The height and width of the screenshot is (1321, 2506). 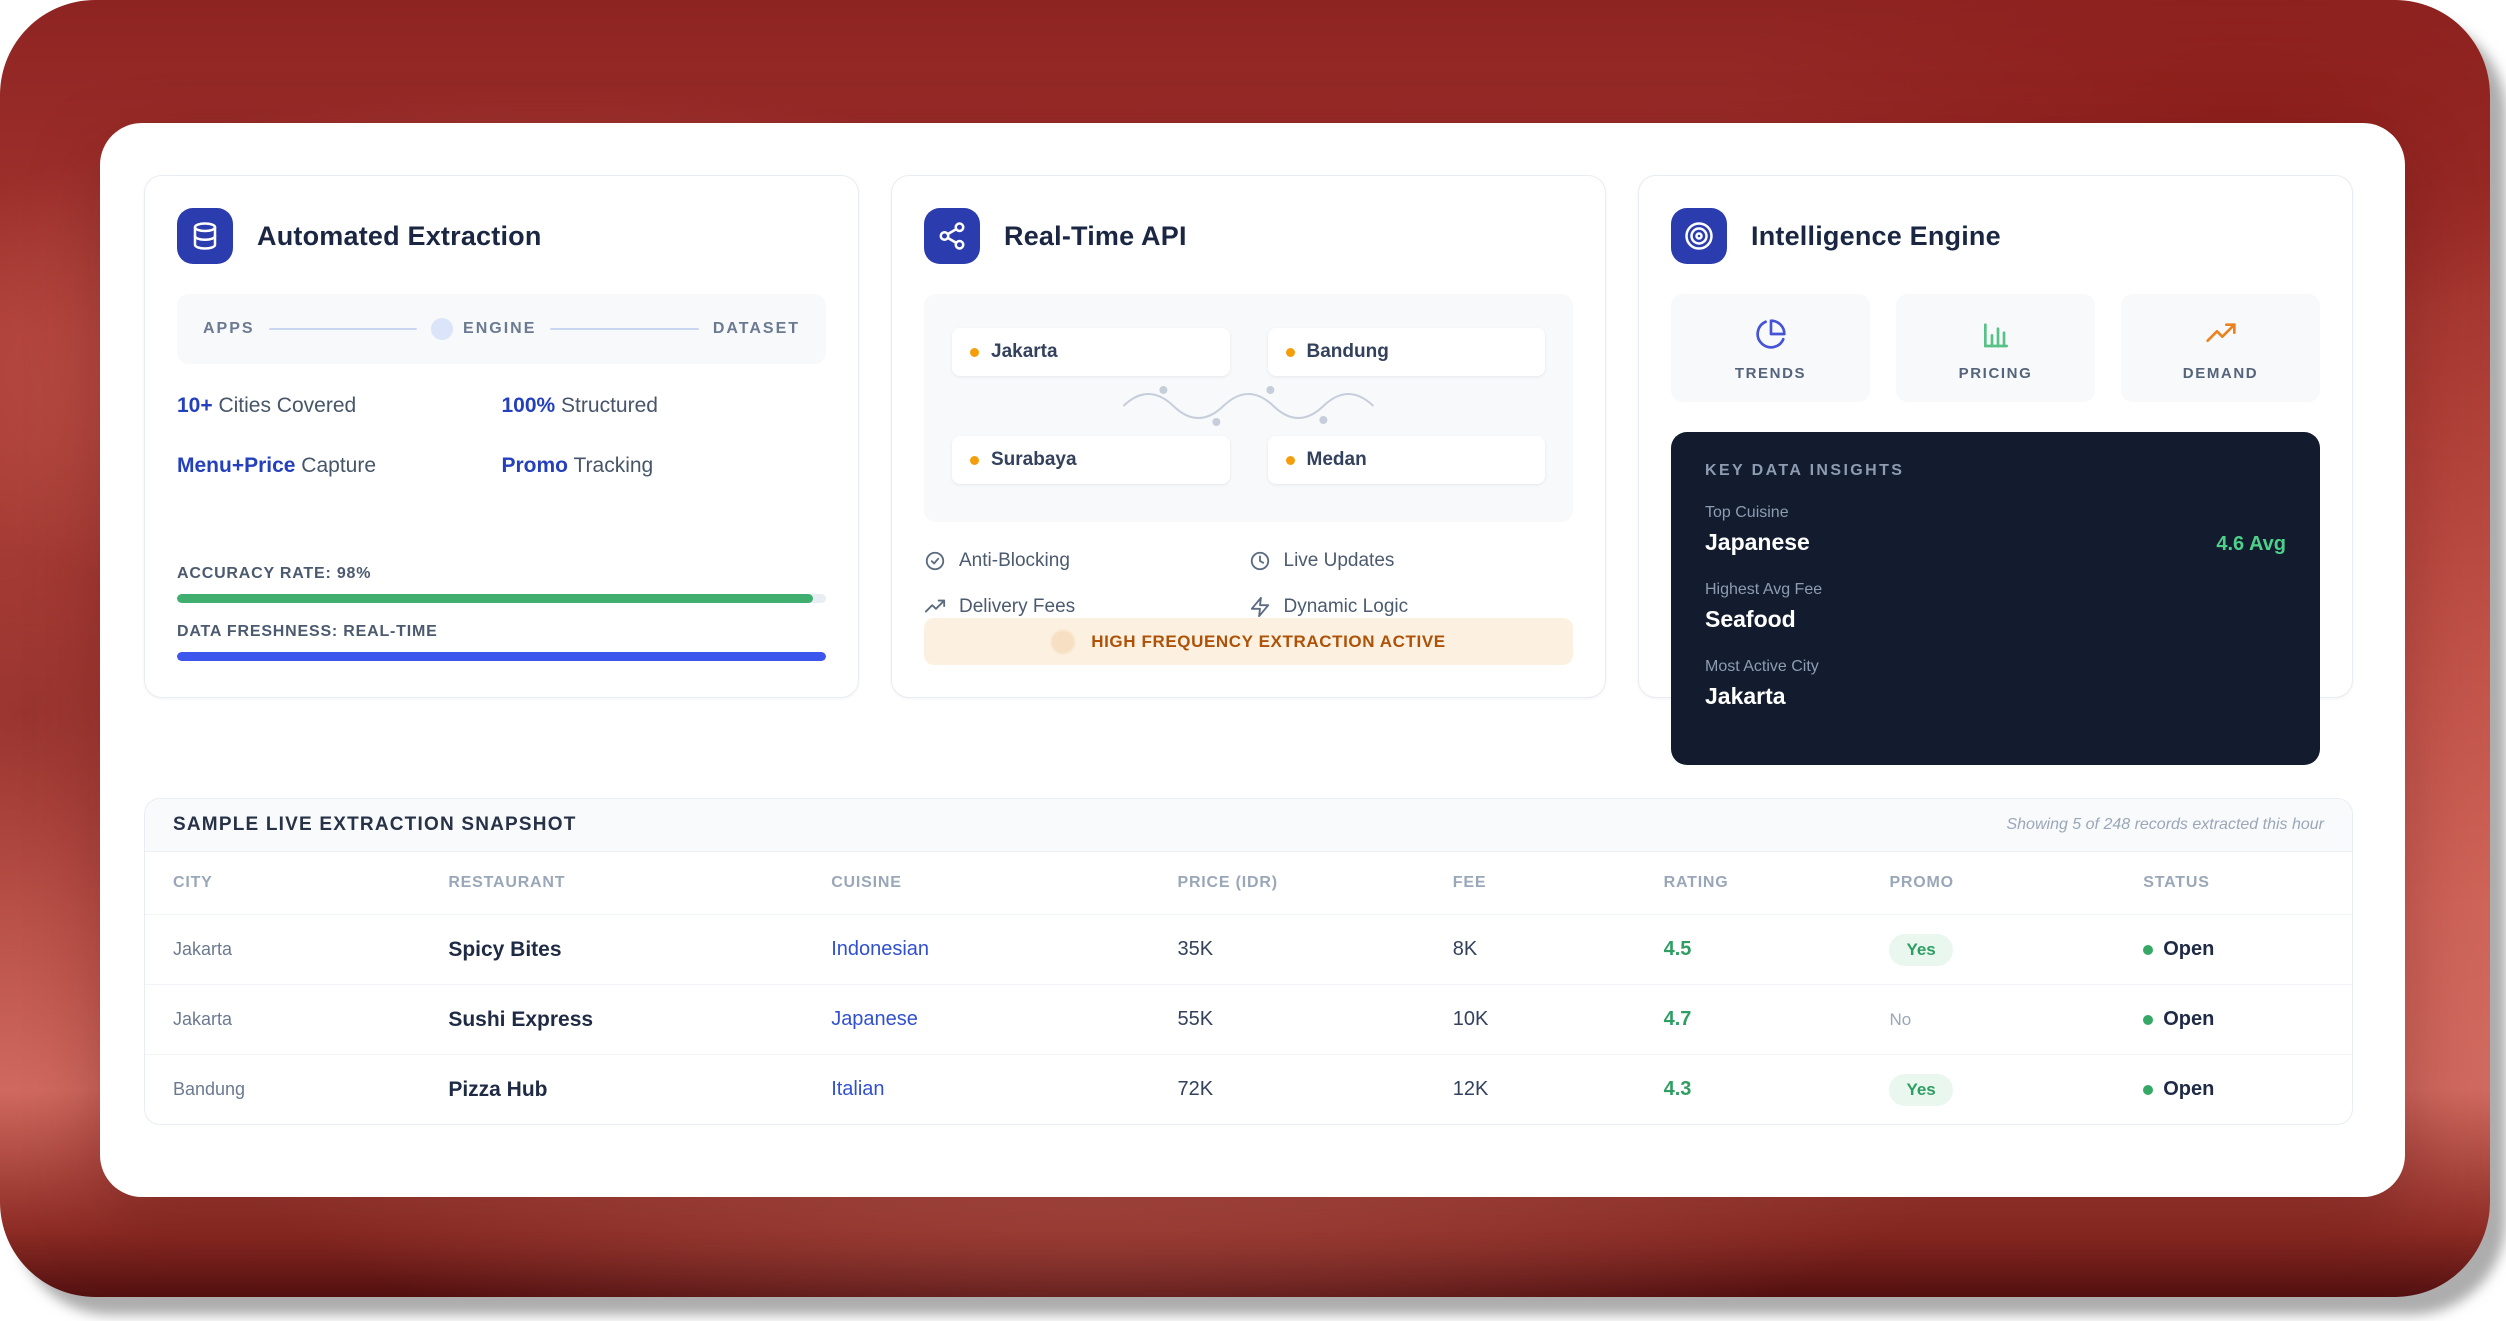 I want to click on data-freshness-label: DATA FRESHNESS: REAL-TIME, so click(x=307, y=631).